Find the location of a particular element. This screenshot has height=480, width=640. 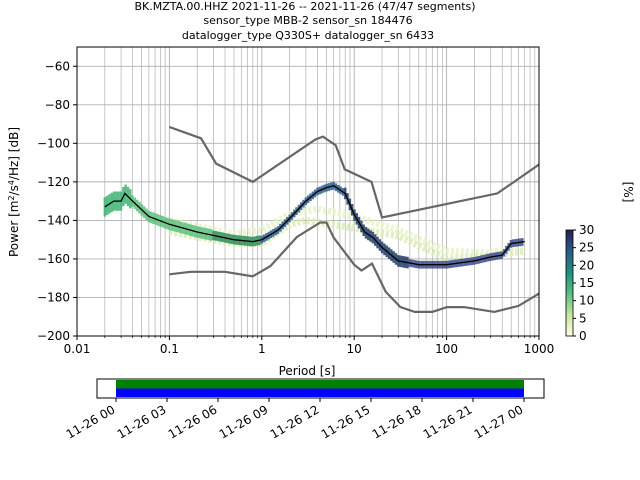

y-tick-label: −120 is located at coordinates (53, 182).